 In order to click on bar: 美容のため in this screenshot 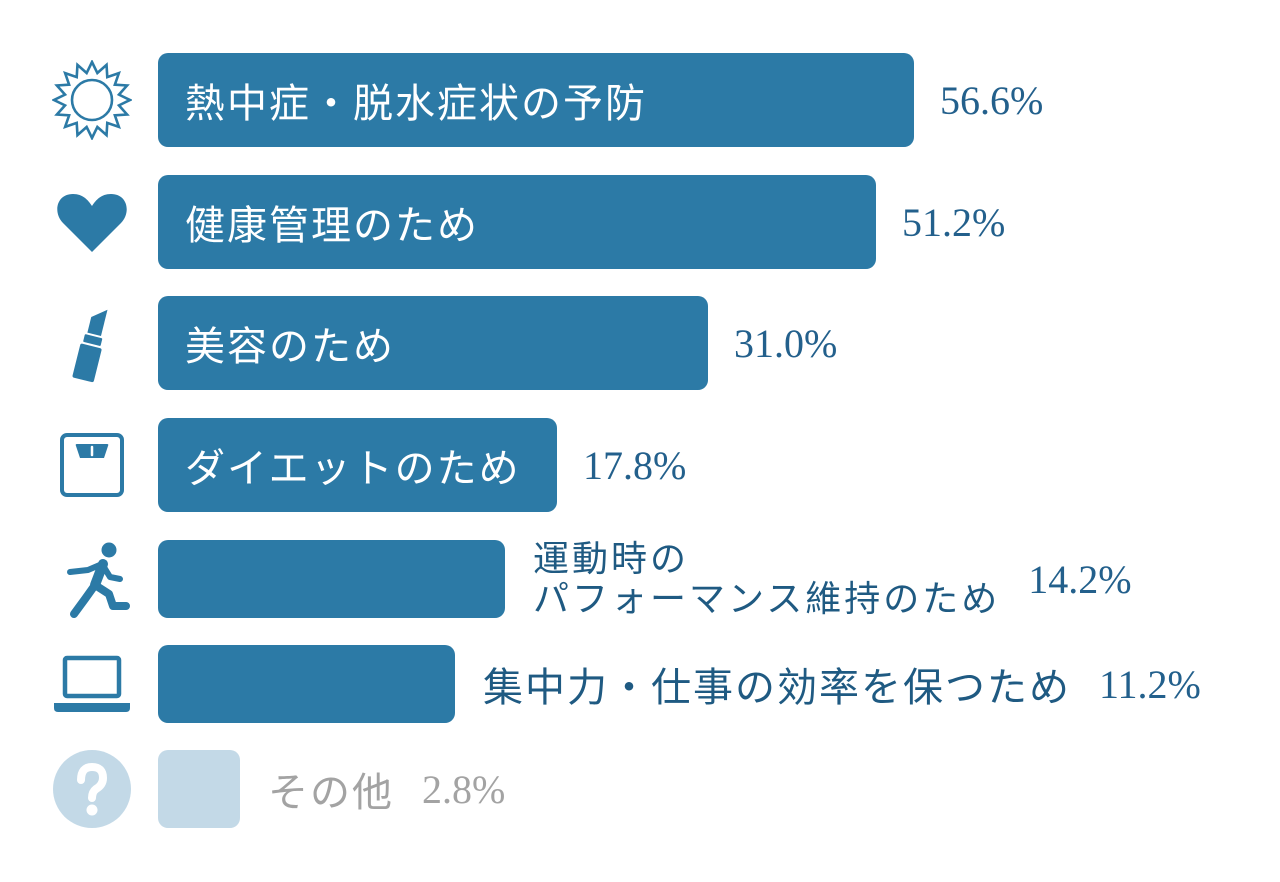, I will do `click(433, 343)`.